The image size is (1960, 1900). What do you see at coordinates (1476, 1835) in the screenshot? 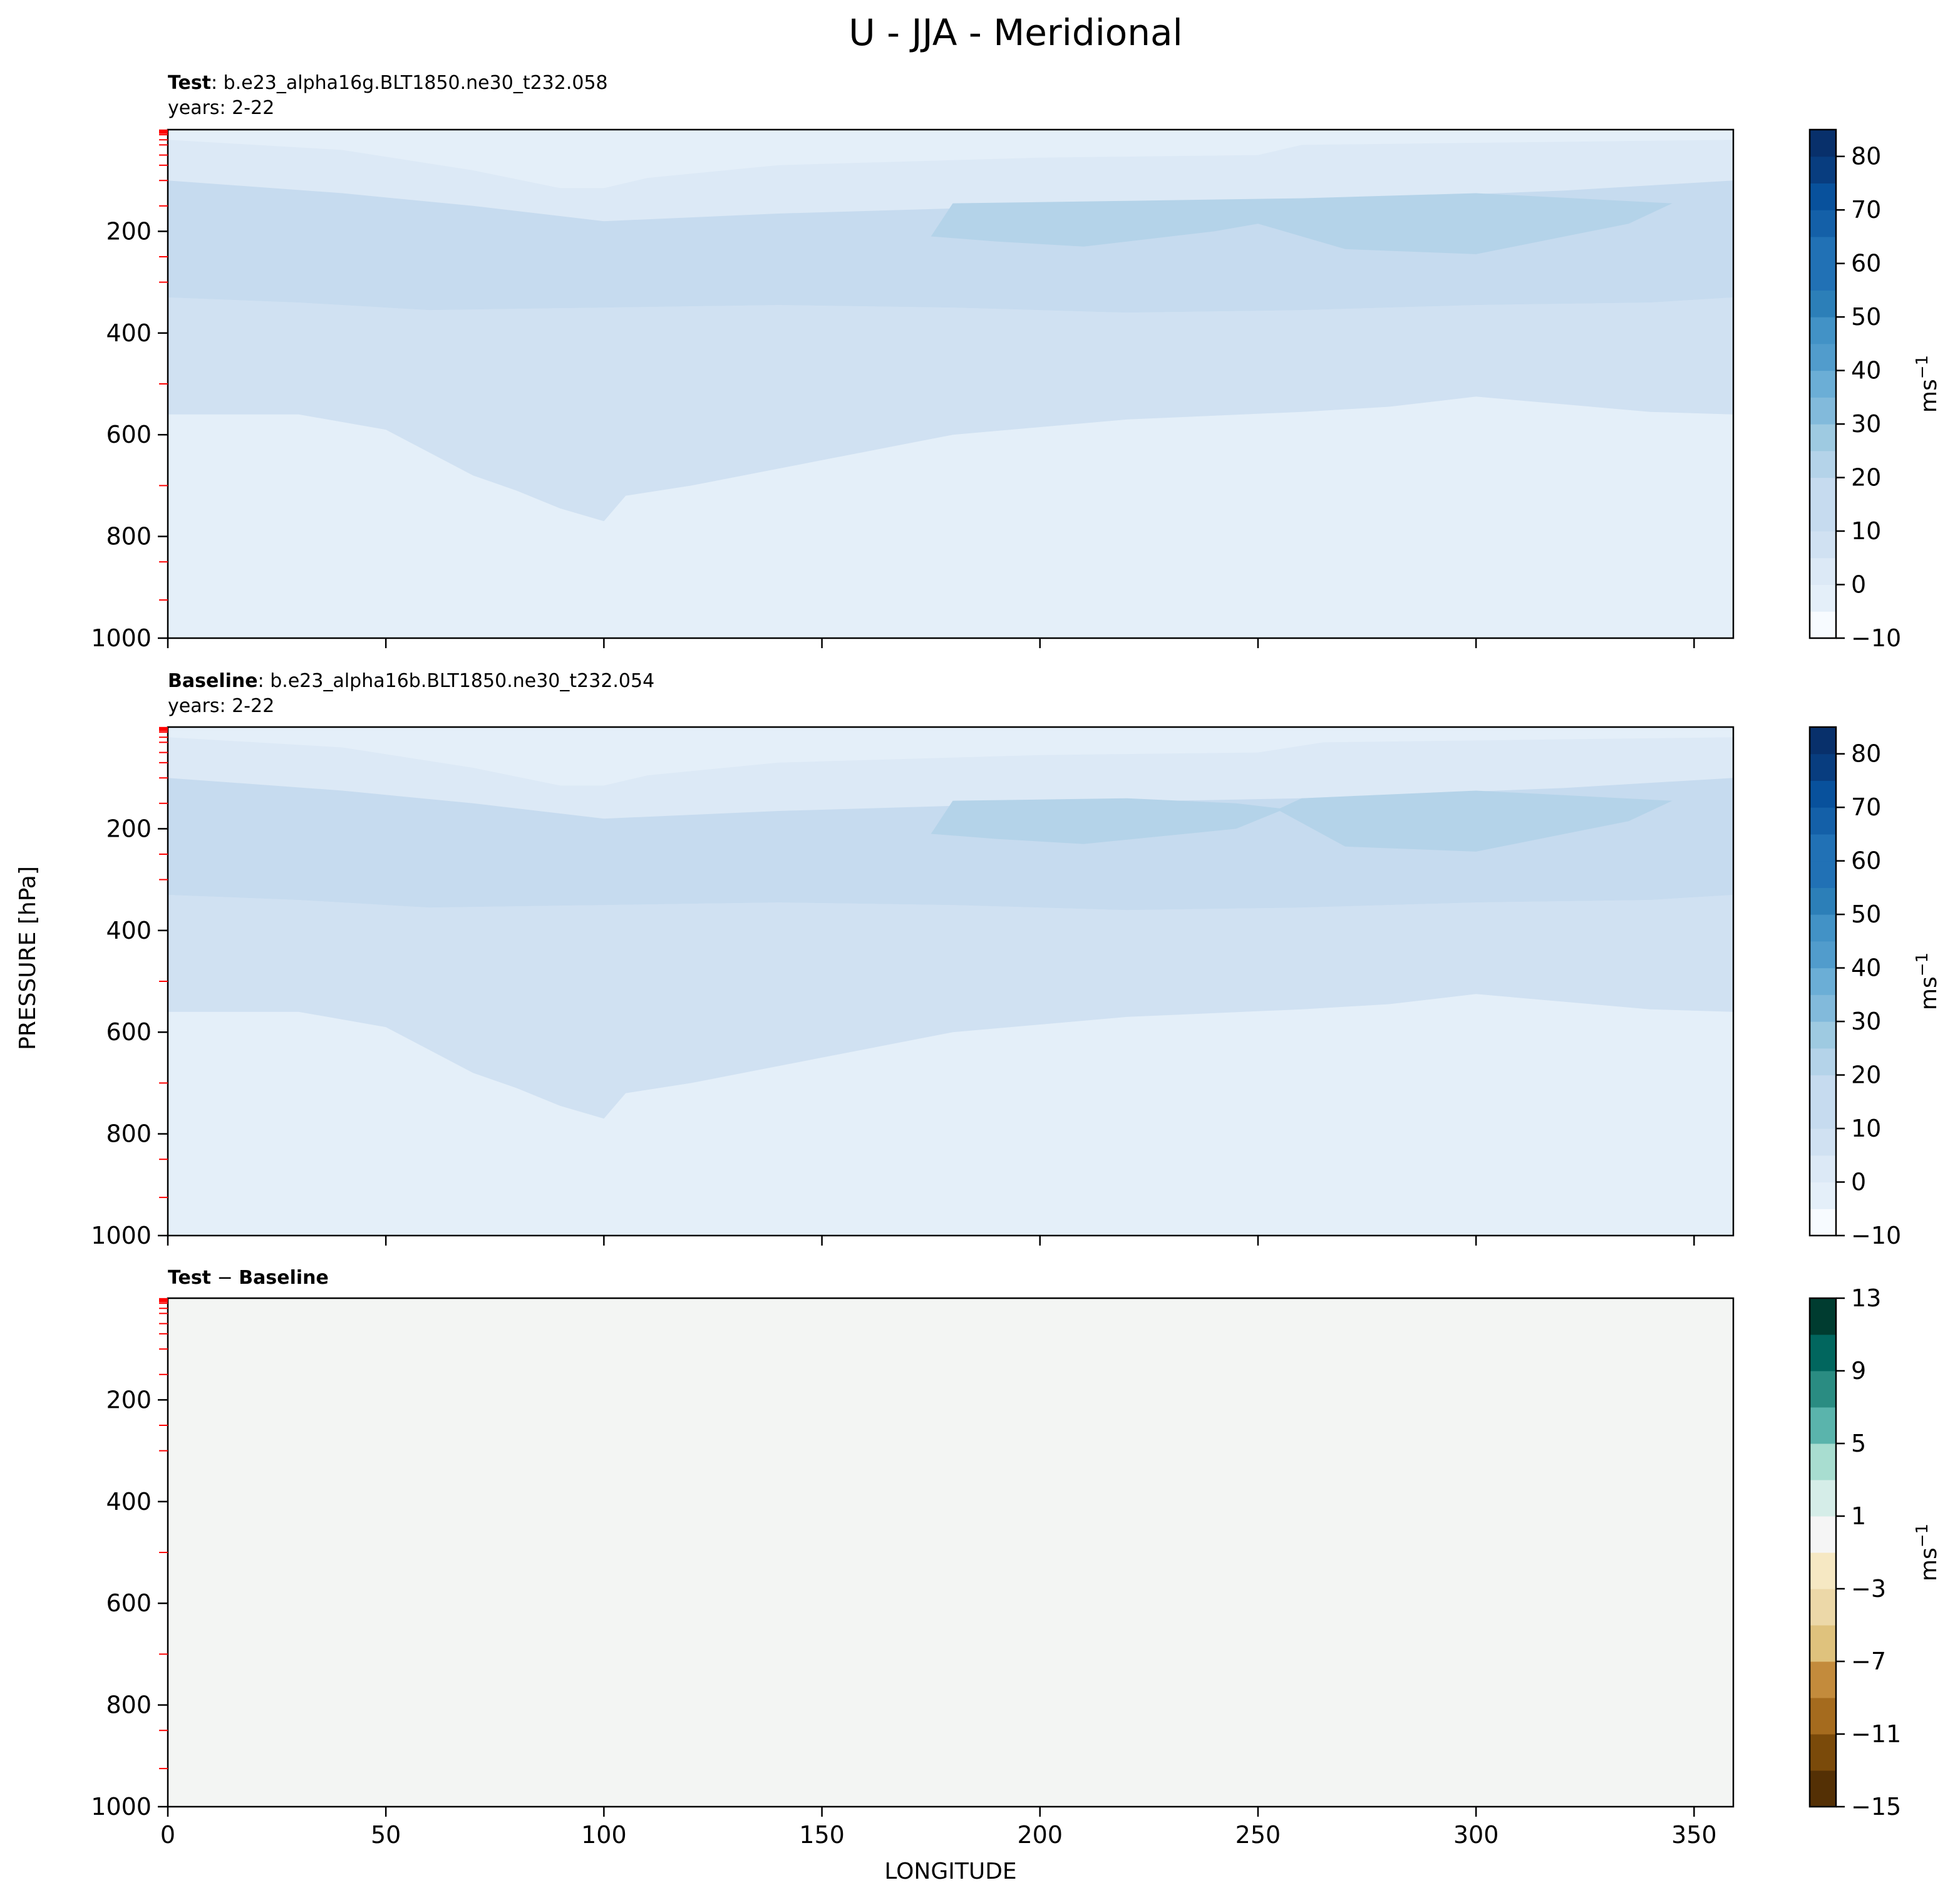
I see `xtick-label: 300` at bounding box center [1476, 1835].